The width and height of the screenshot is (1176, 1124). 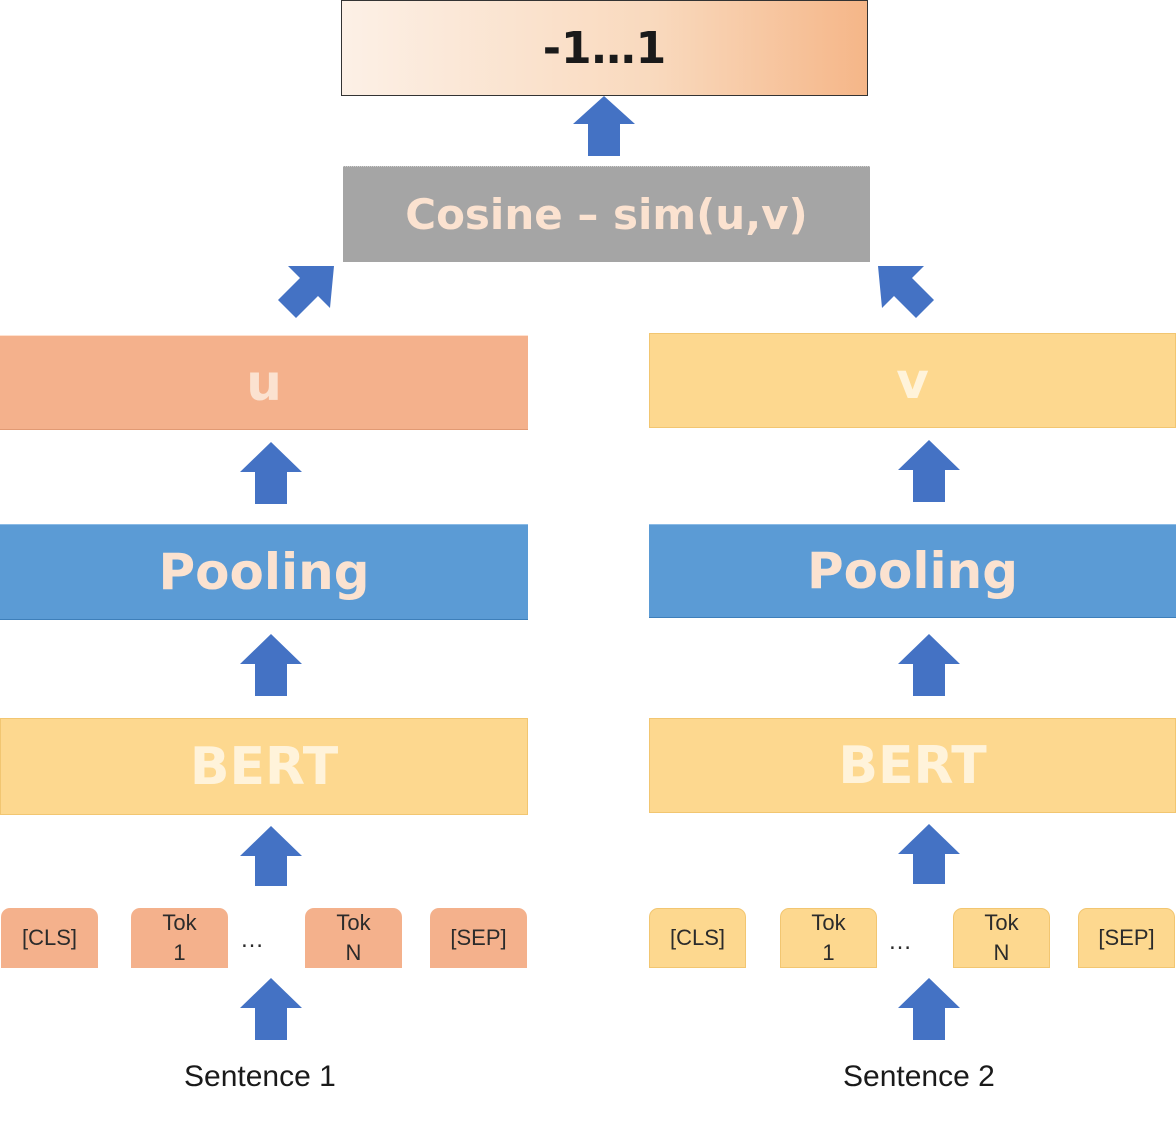 I want to click on up-arrow-right-pooling, so click(x=929, y=471).